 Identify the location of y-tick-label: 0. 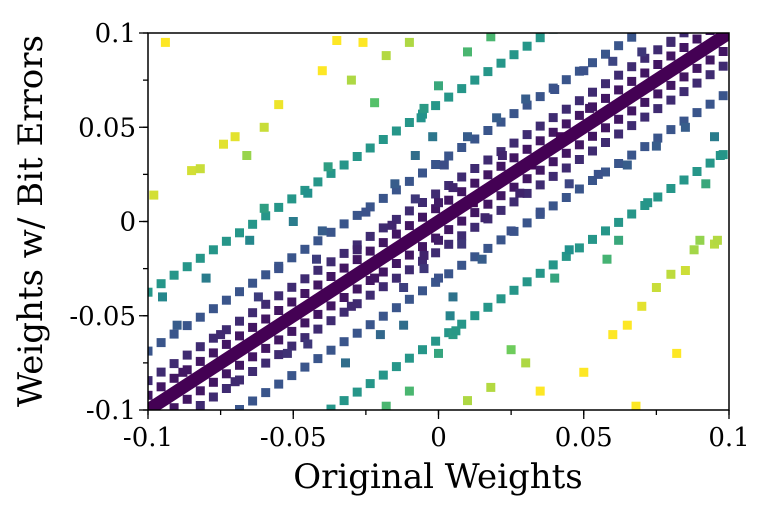
(127, 223).